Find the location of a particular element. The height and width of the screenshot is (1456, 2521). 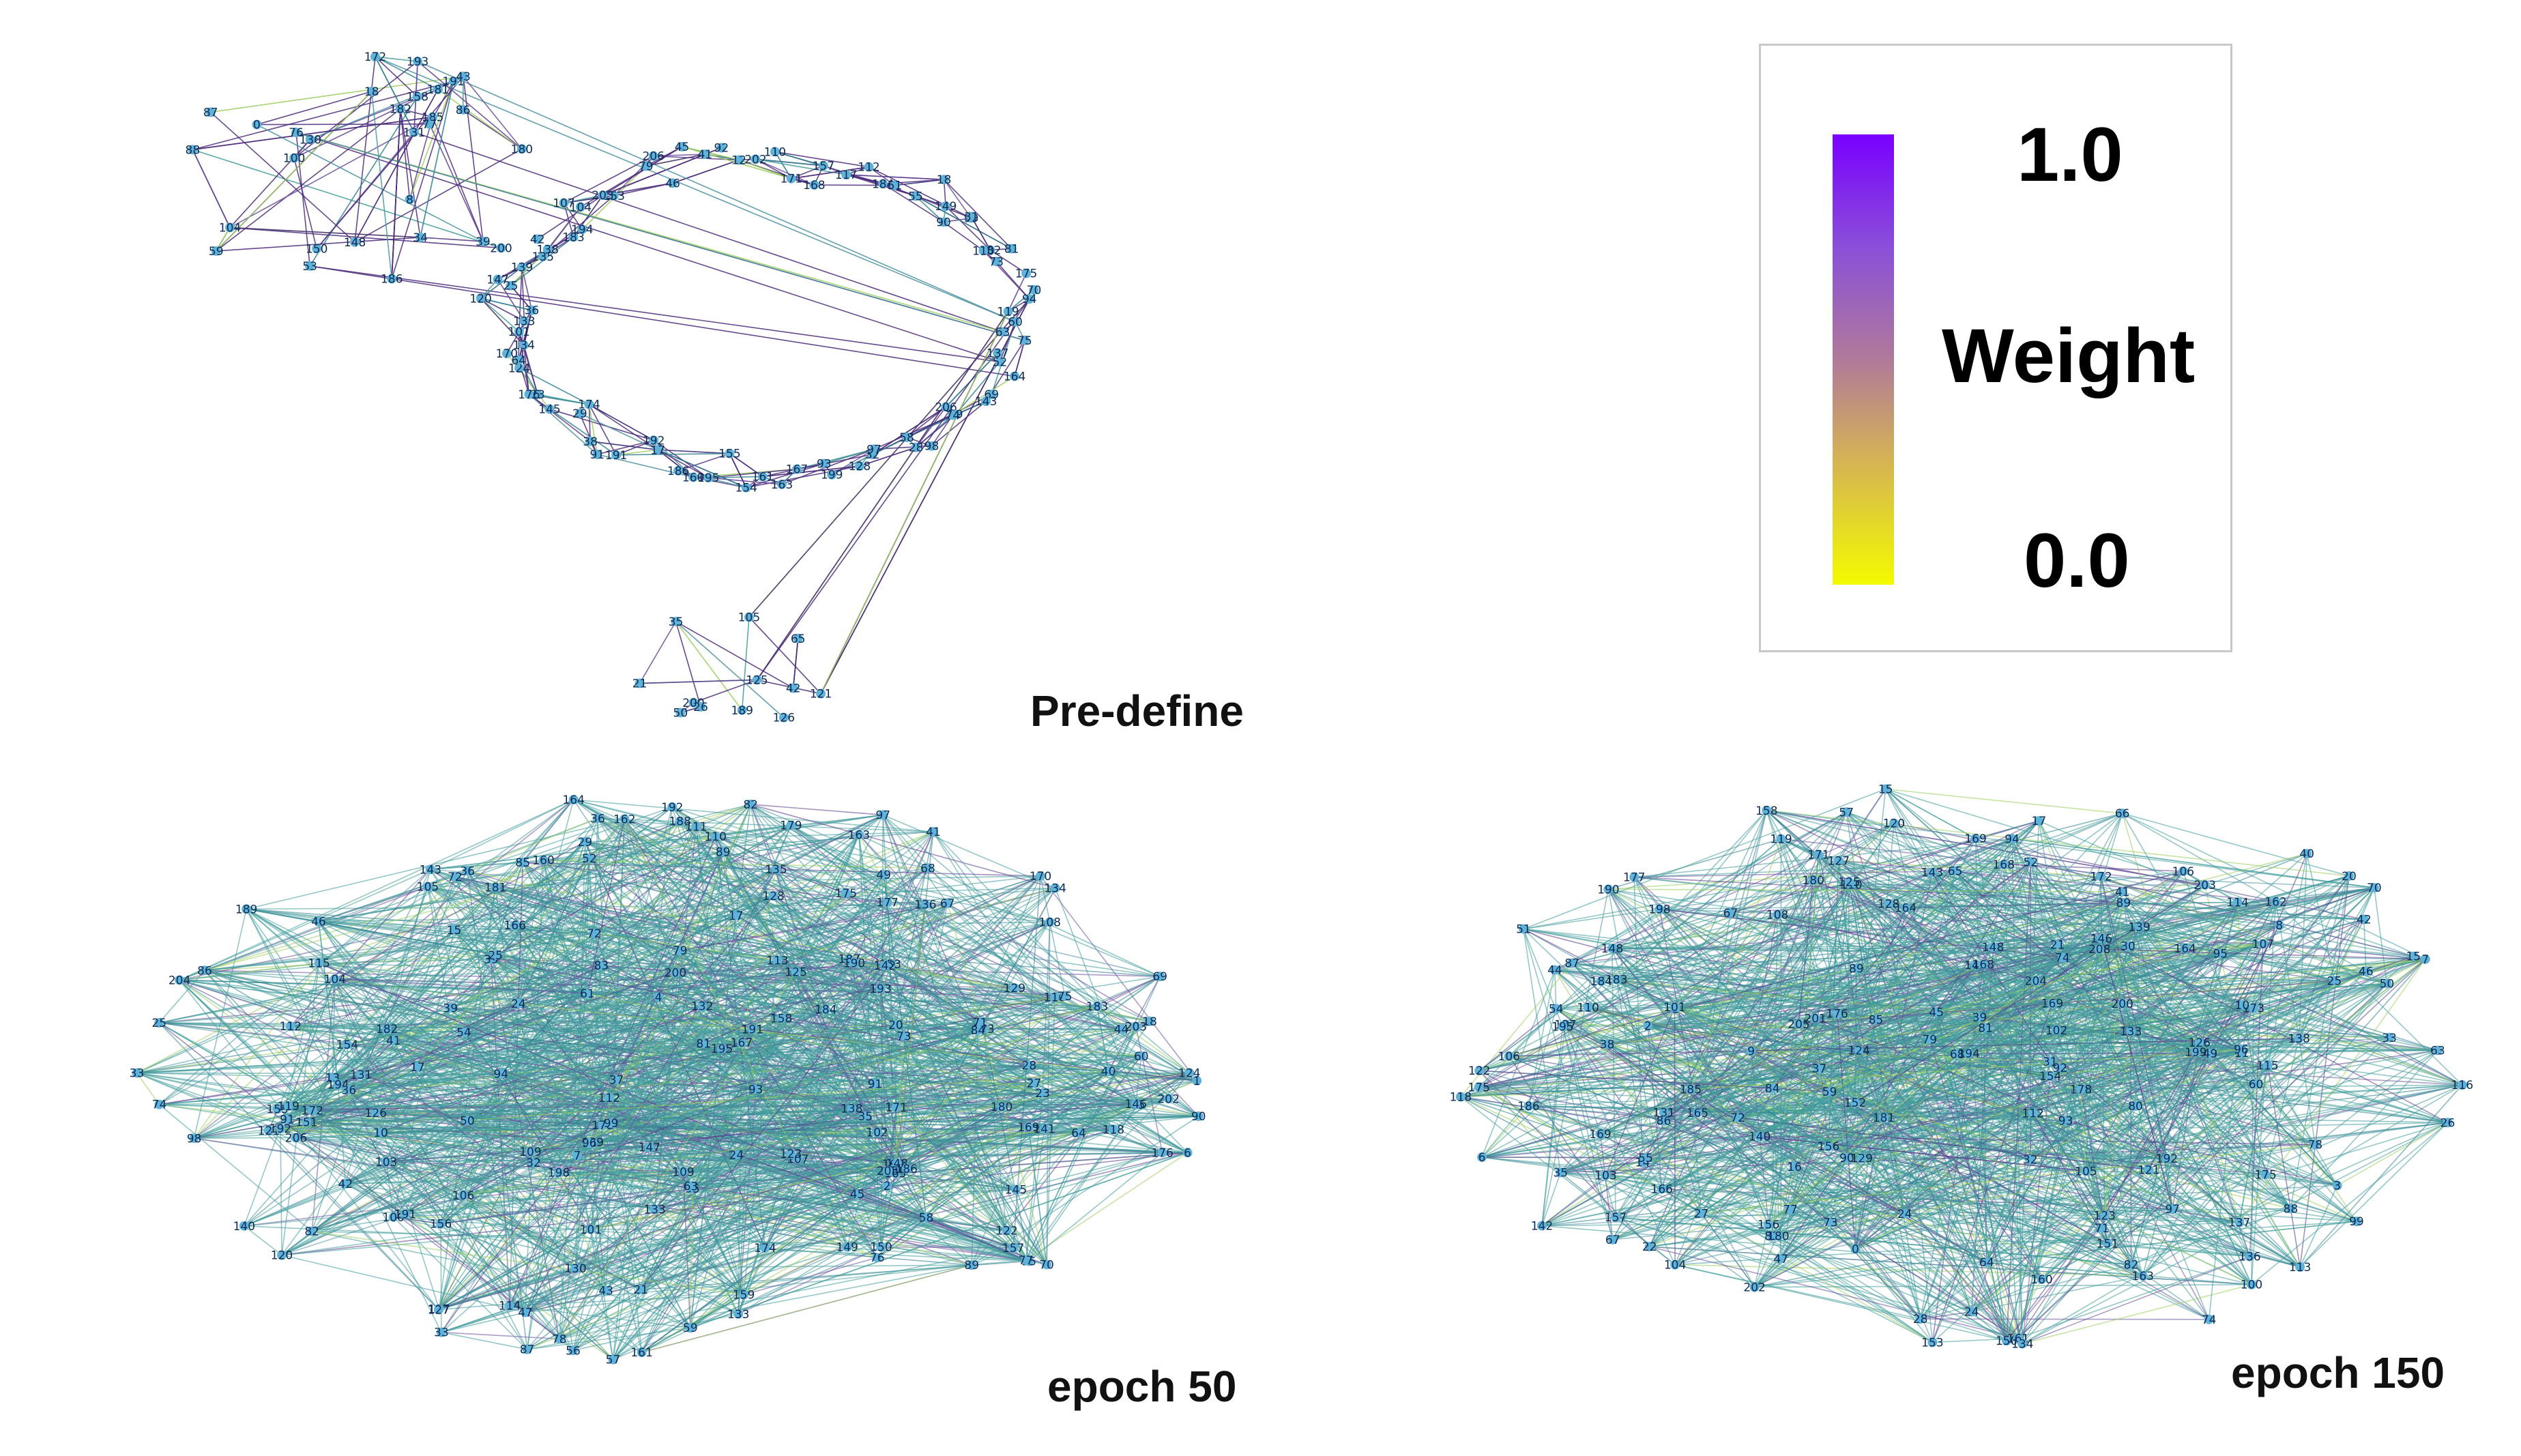

node-label: 70 is located at coordinates (2374, 888).